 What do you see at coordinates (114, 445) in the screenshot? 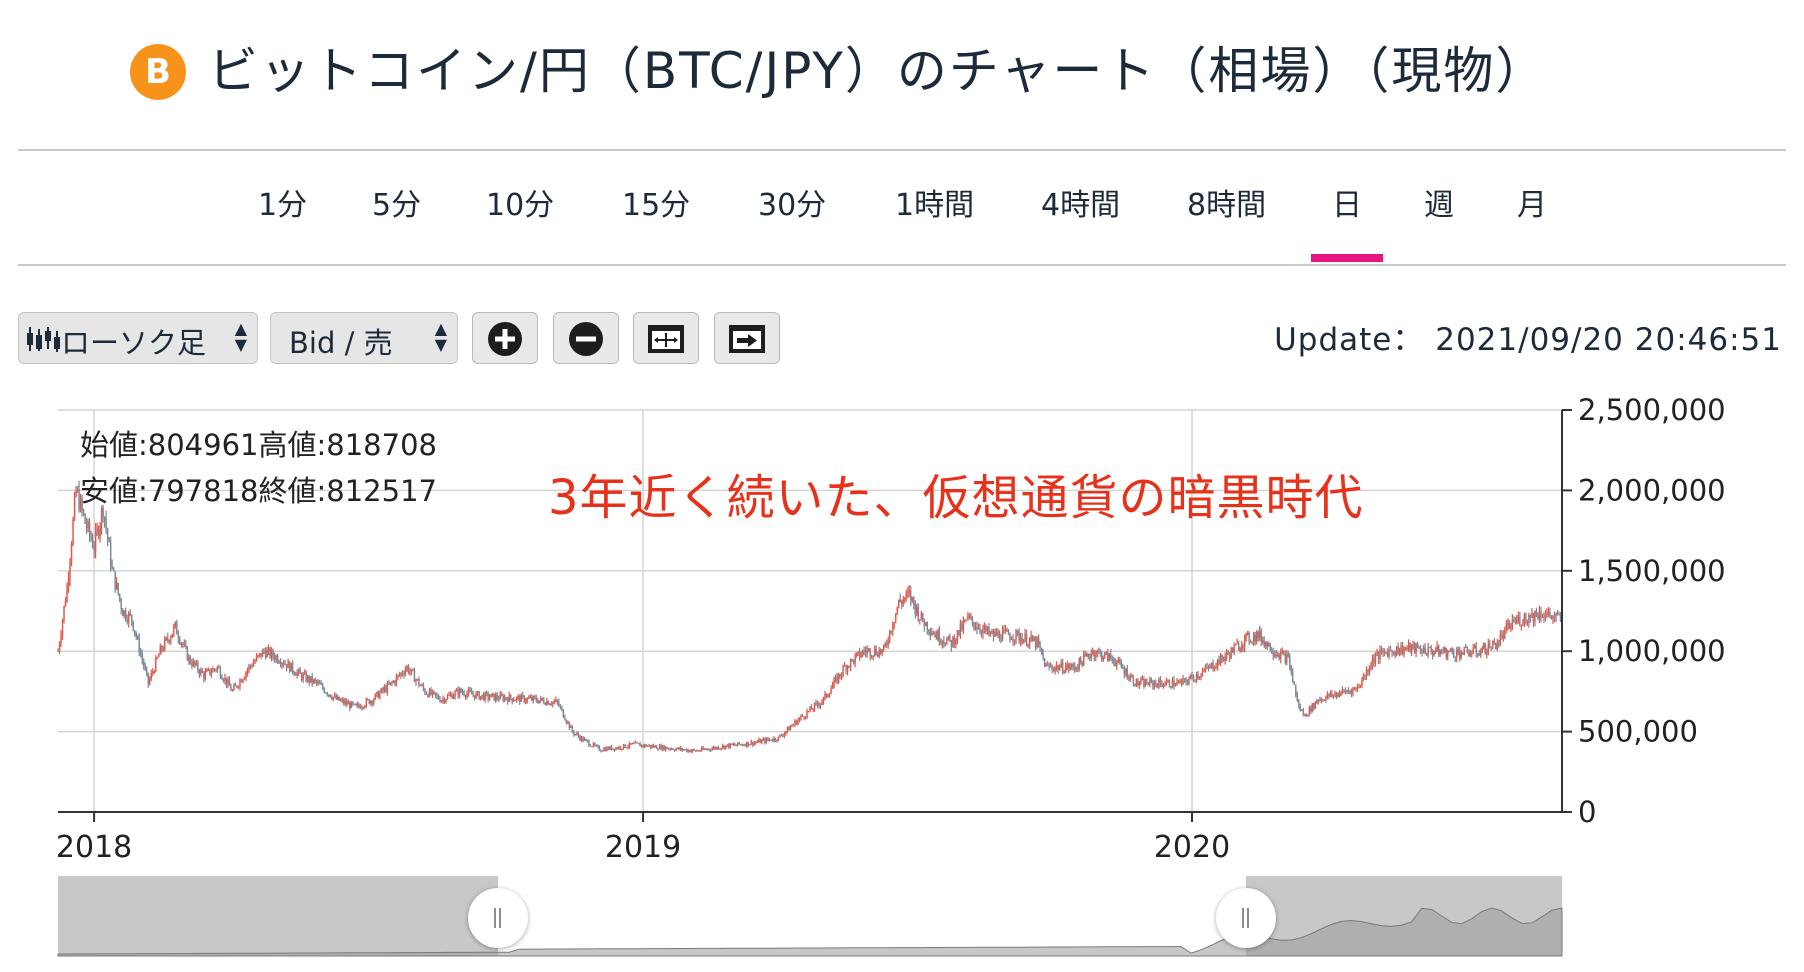
I see `open-label: 始値:` at bounding box center [114, 445].